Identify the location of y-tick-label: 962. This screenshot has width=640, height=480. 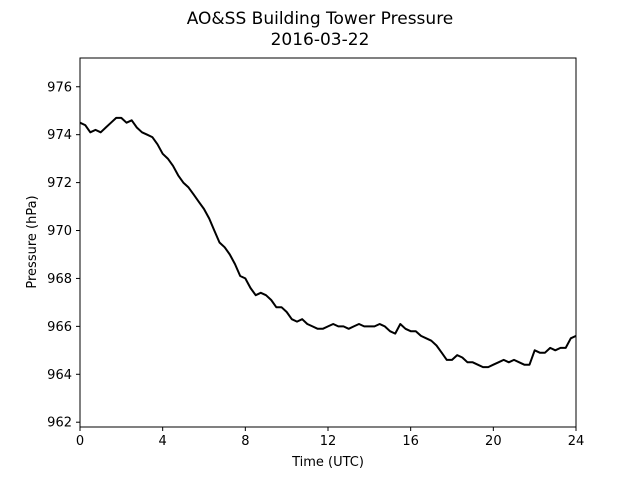
(59, 423).